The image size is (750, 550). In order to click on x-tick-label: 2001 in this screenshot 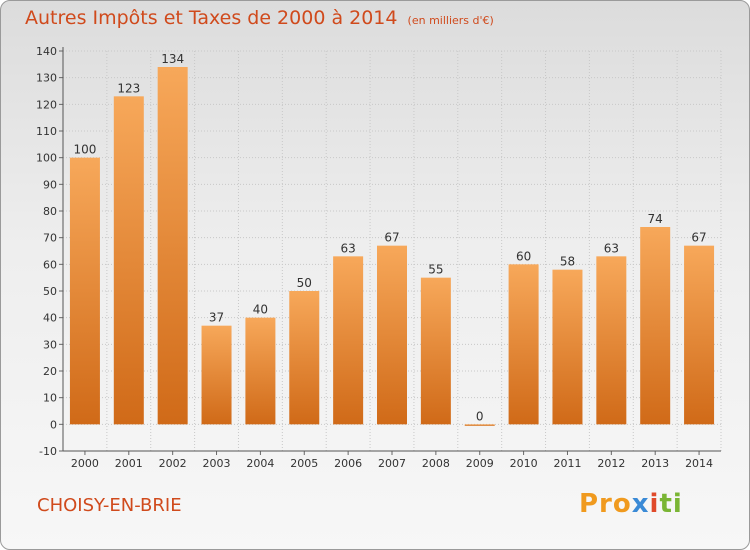, I will do `click(129, 463)`.